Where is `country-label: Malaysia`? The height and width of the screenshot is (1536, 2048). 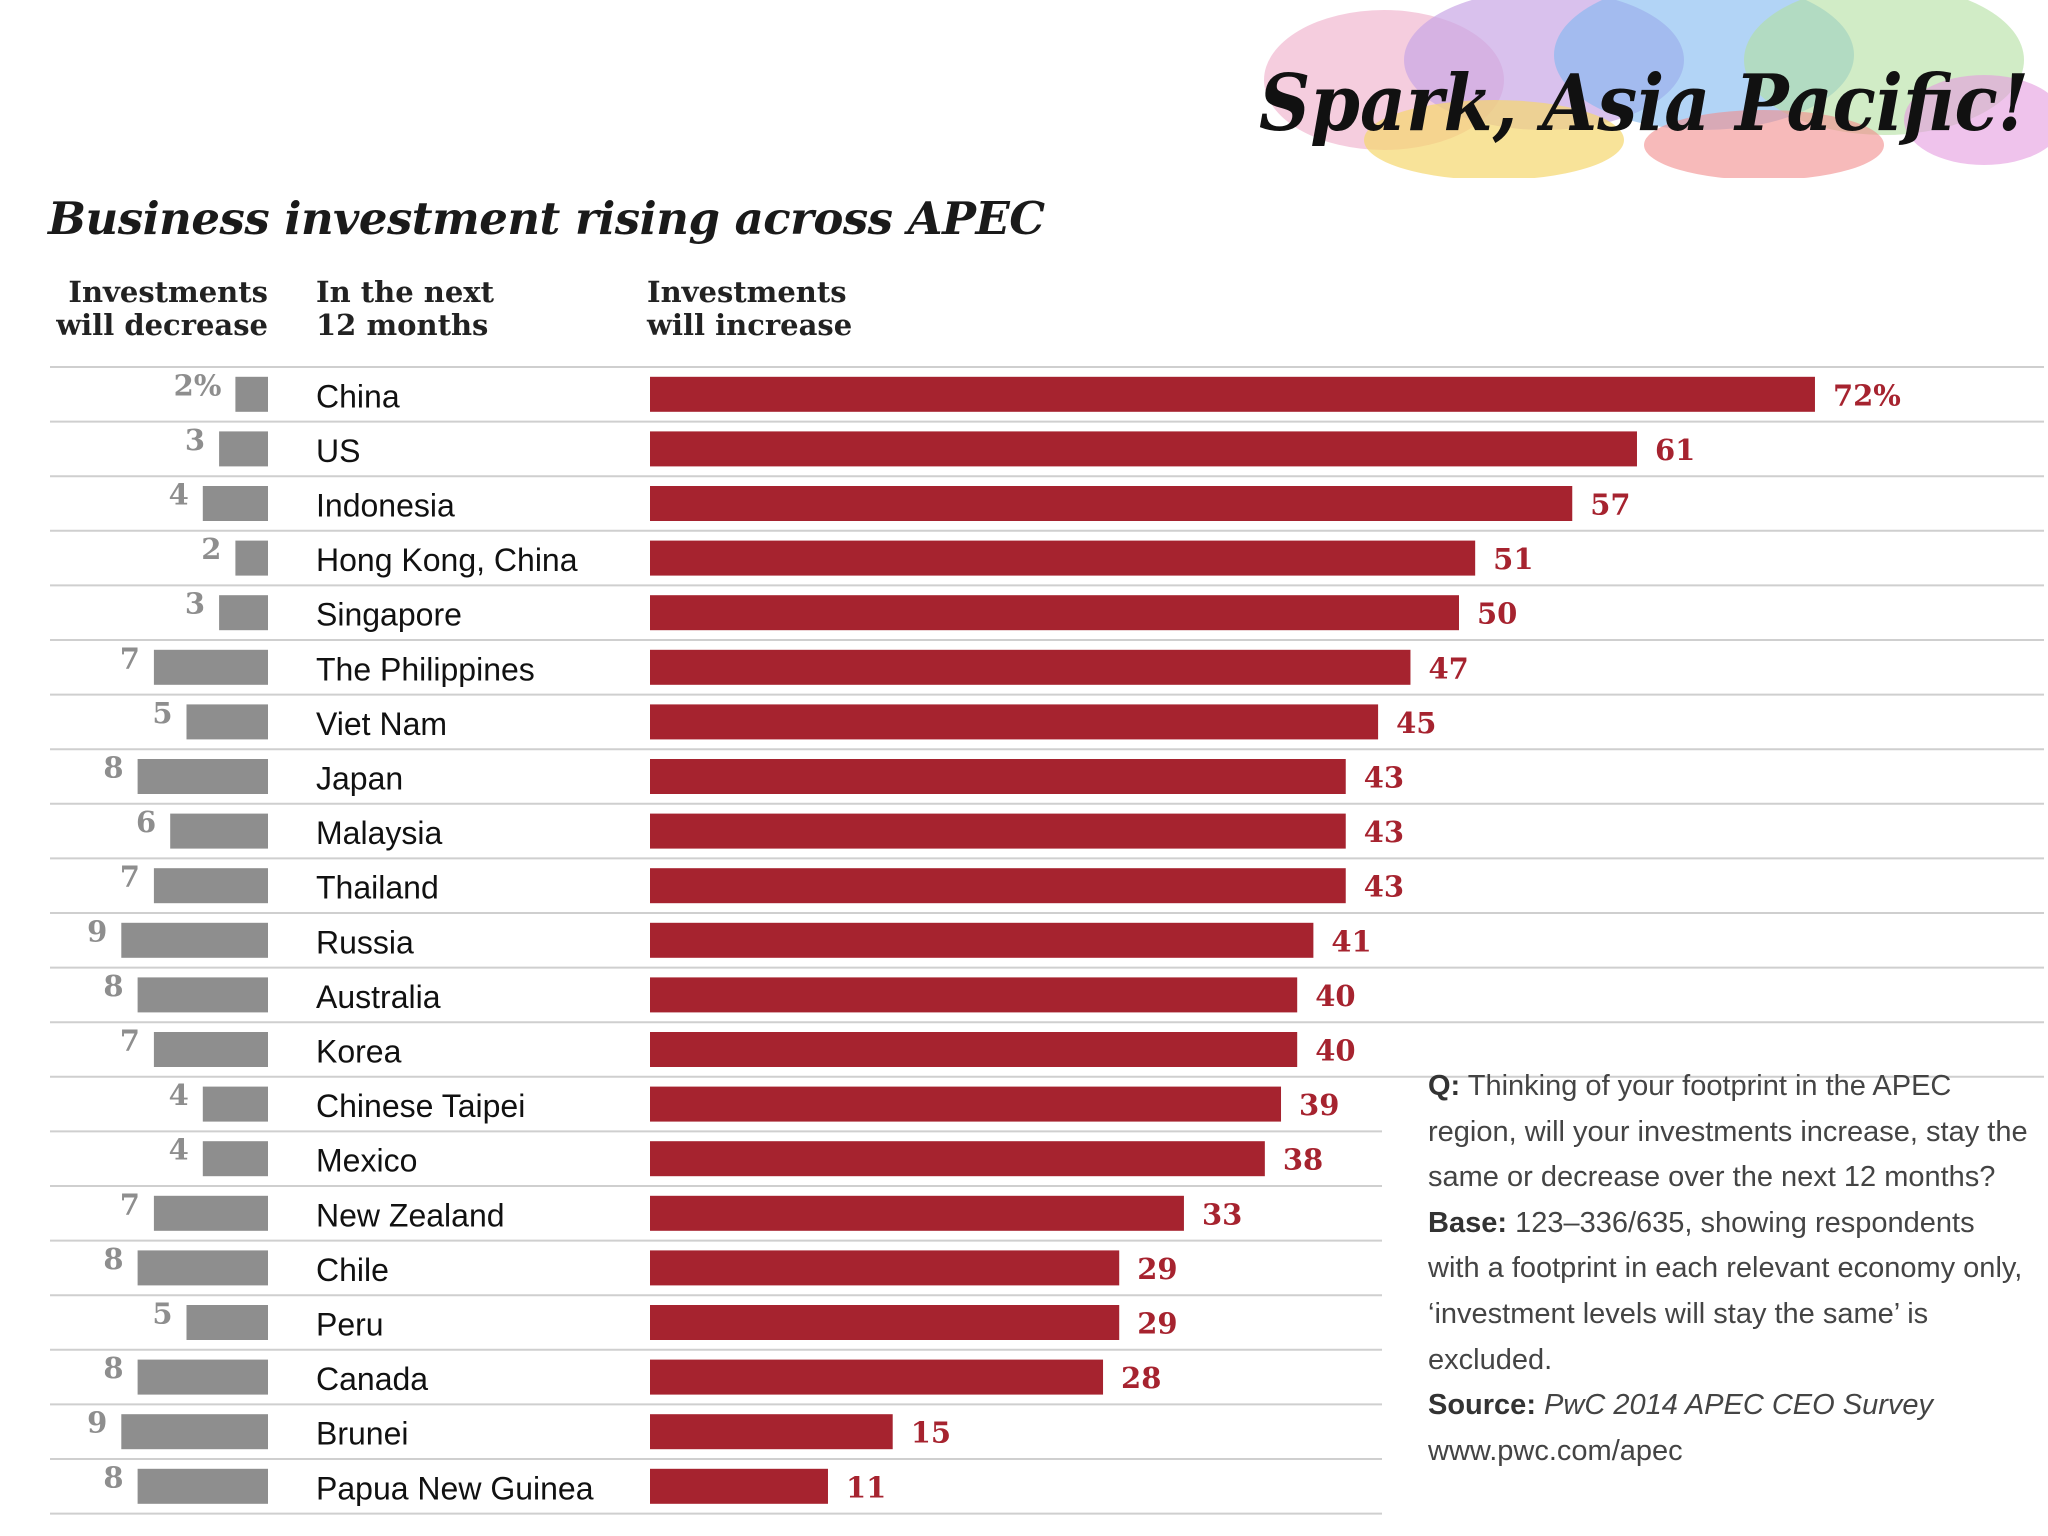
country-label: Malaysia is located at coordinates (379, 833).